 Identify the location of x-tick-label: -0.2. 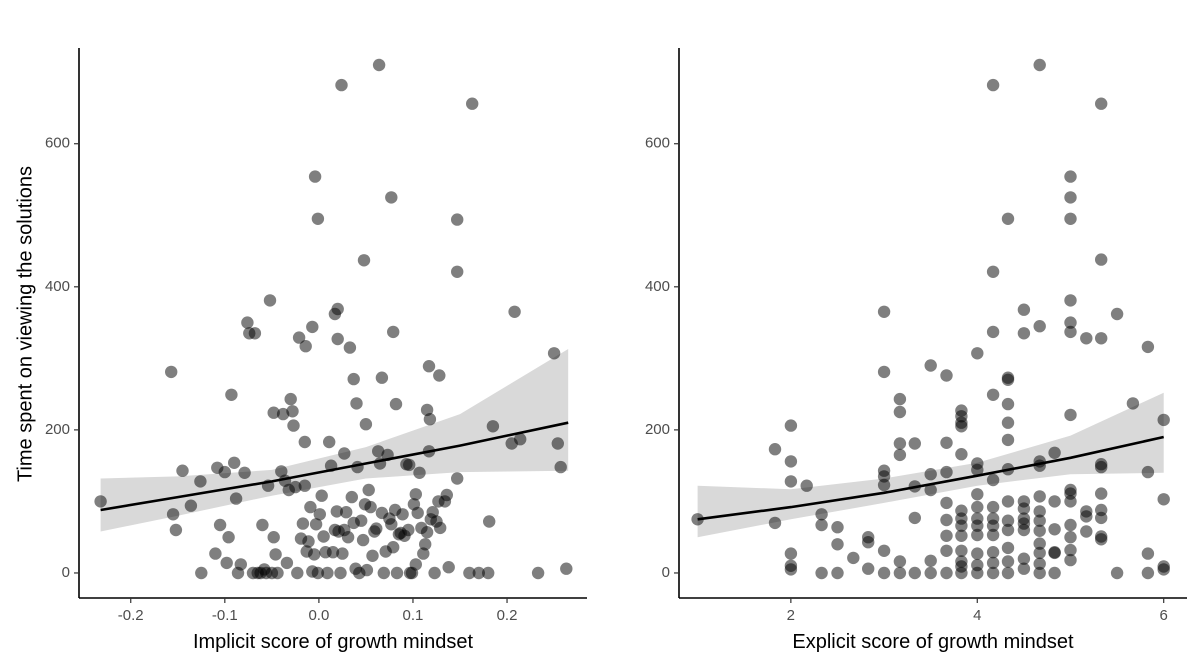
(131, 615).